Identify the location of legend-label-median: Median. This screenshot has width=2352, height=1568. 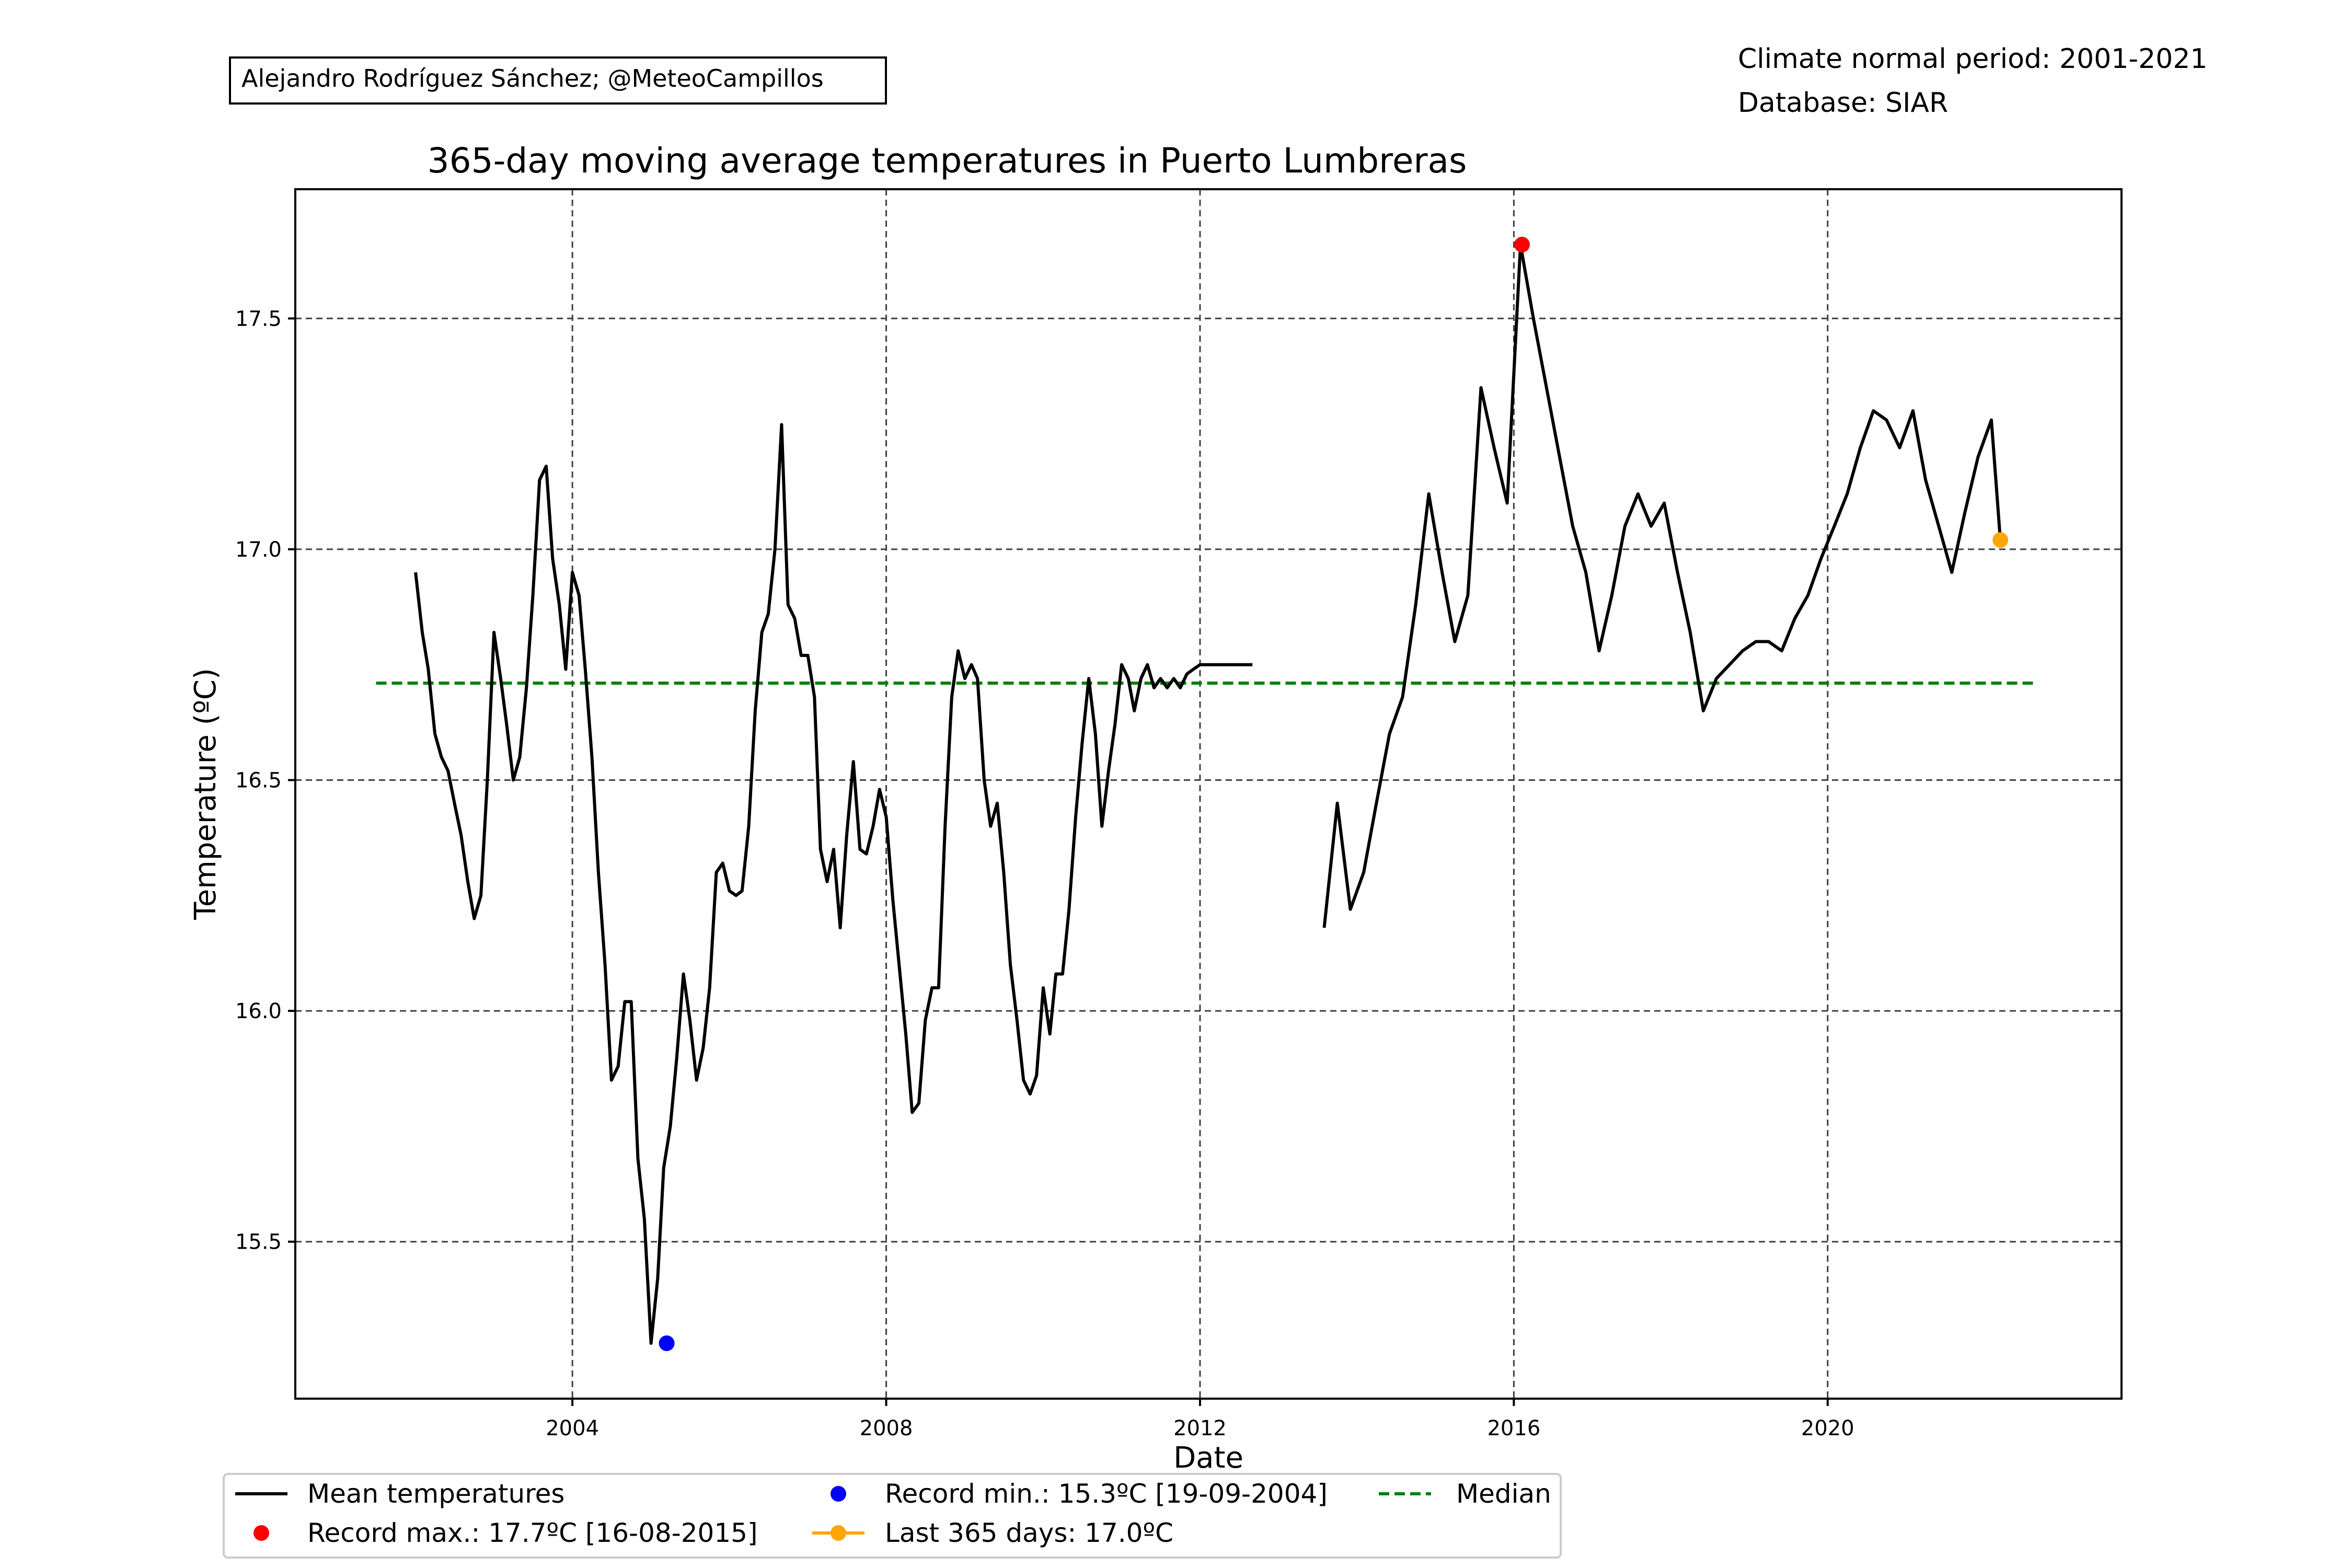
(1503, 1494).